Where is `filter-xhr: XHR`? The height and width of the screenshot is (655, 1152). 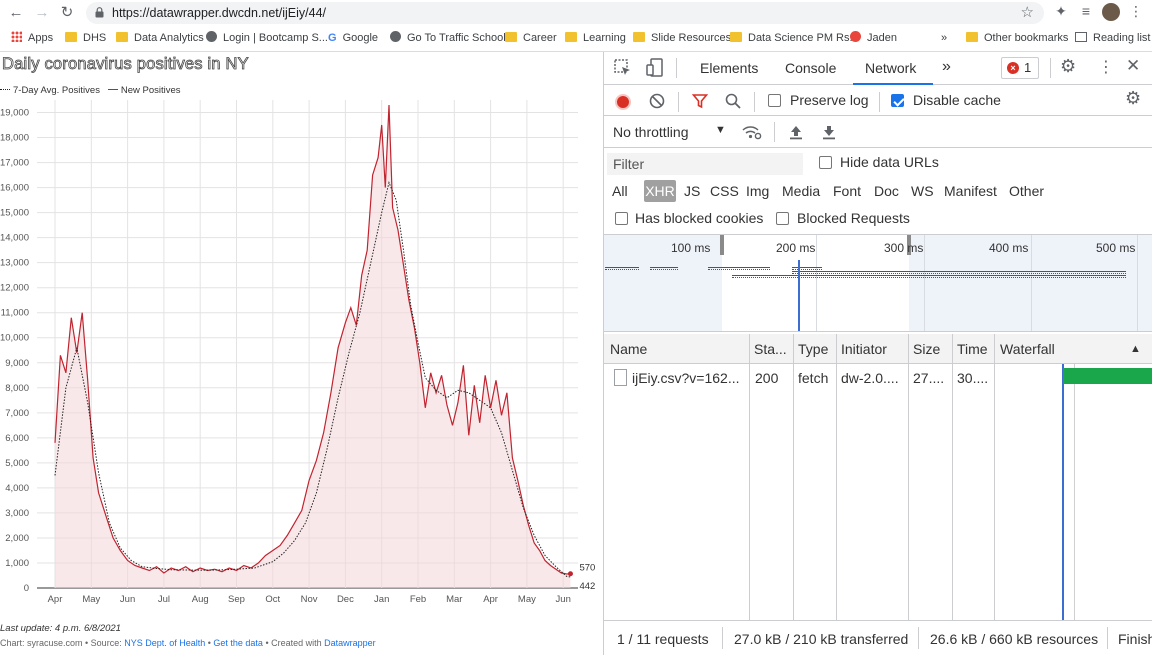
filter-xhr: XHR is located at coordinates (660, 191).